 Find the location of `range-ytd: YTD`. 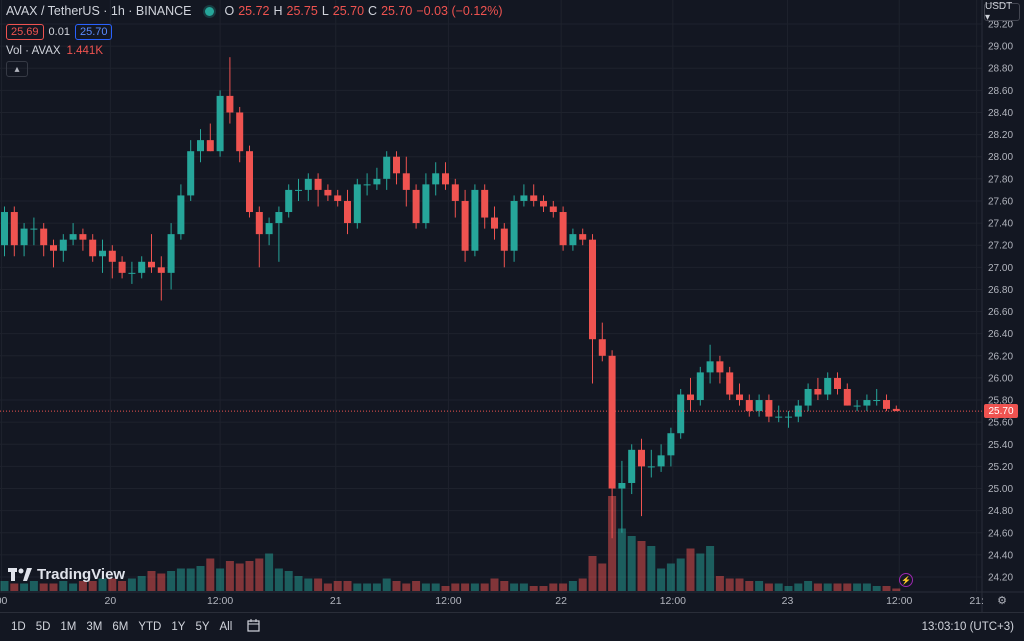

range-ytd: YTD is located at coordinates (150, 627).